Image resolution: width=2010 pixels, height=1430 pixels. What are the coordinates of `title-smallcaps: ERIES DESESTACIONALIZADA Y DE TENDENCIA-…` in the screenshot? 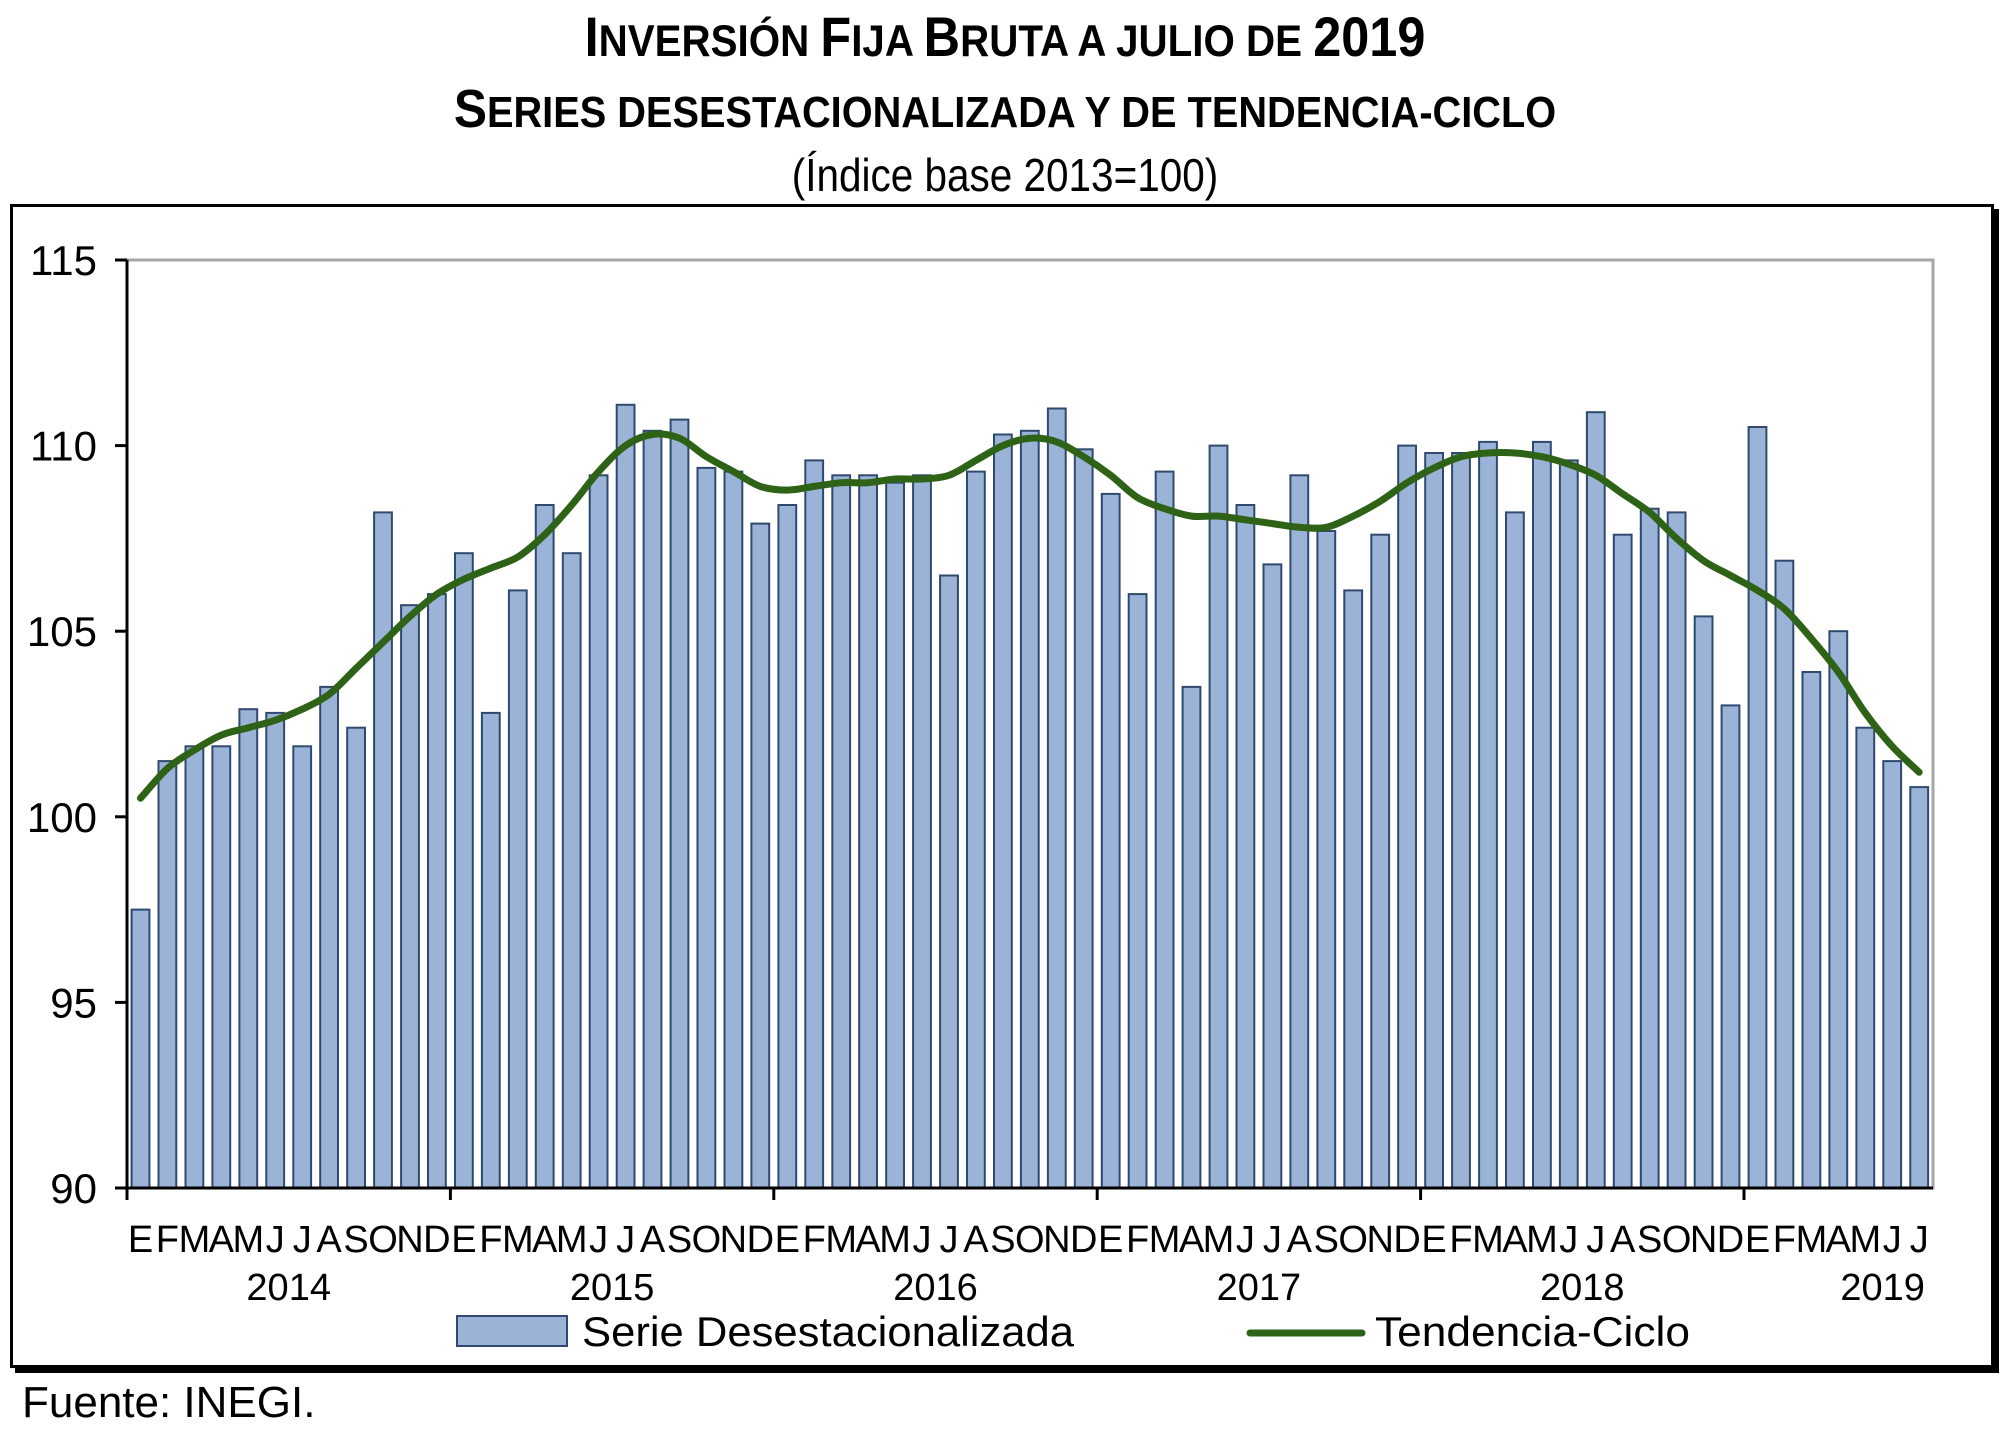 It's located at (1021, 113).